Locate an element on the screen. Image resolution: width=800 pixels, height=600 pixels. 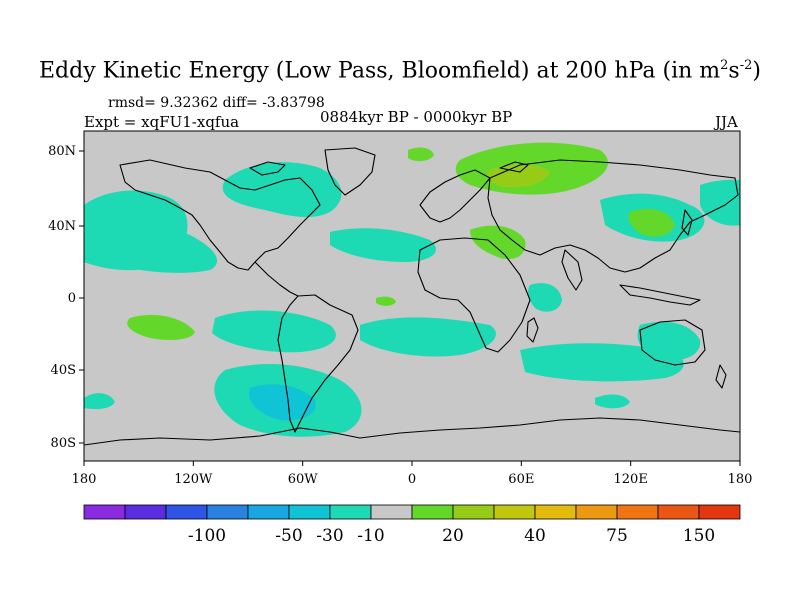
lat-tick-label: 80S is located at coordinates (63, 443).